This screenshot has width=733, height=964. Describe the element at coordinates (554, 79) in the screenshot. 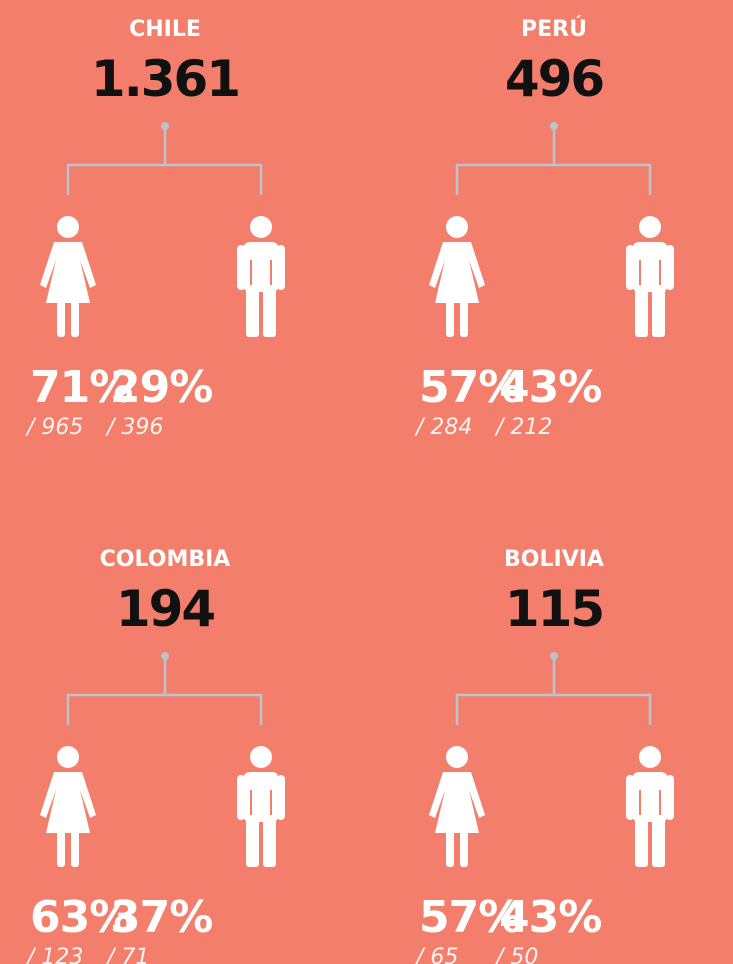

I see `total-count: 496` at that location.